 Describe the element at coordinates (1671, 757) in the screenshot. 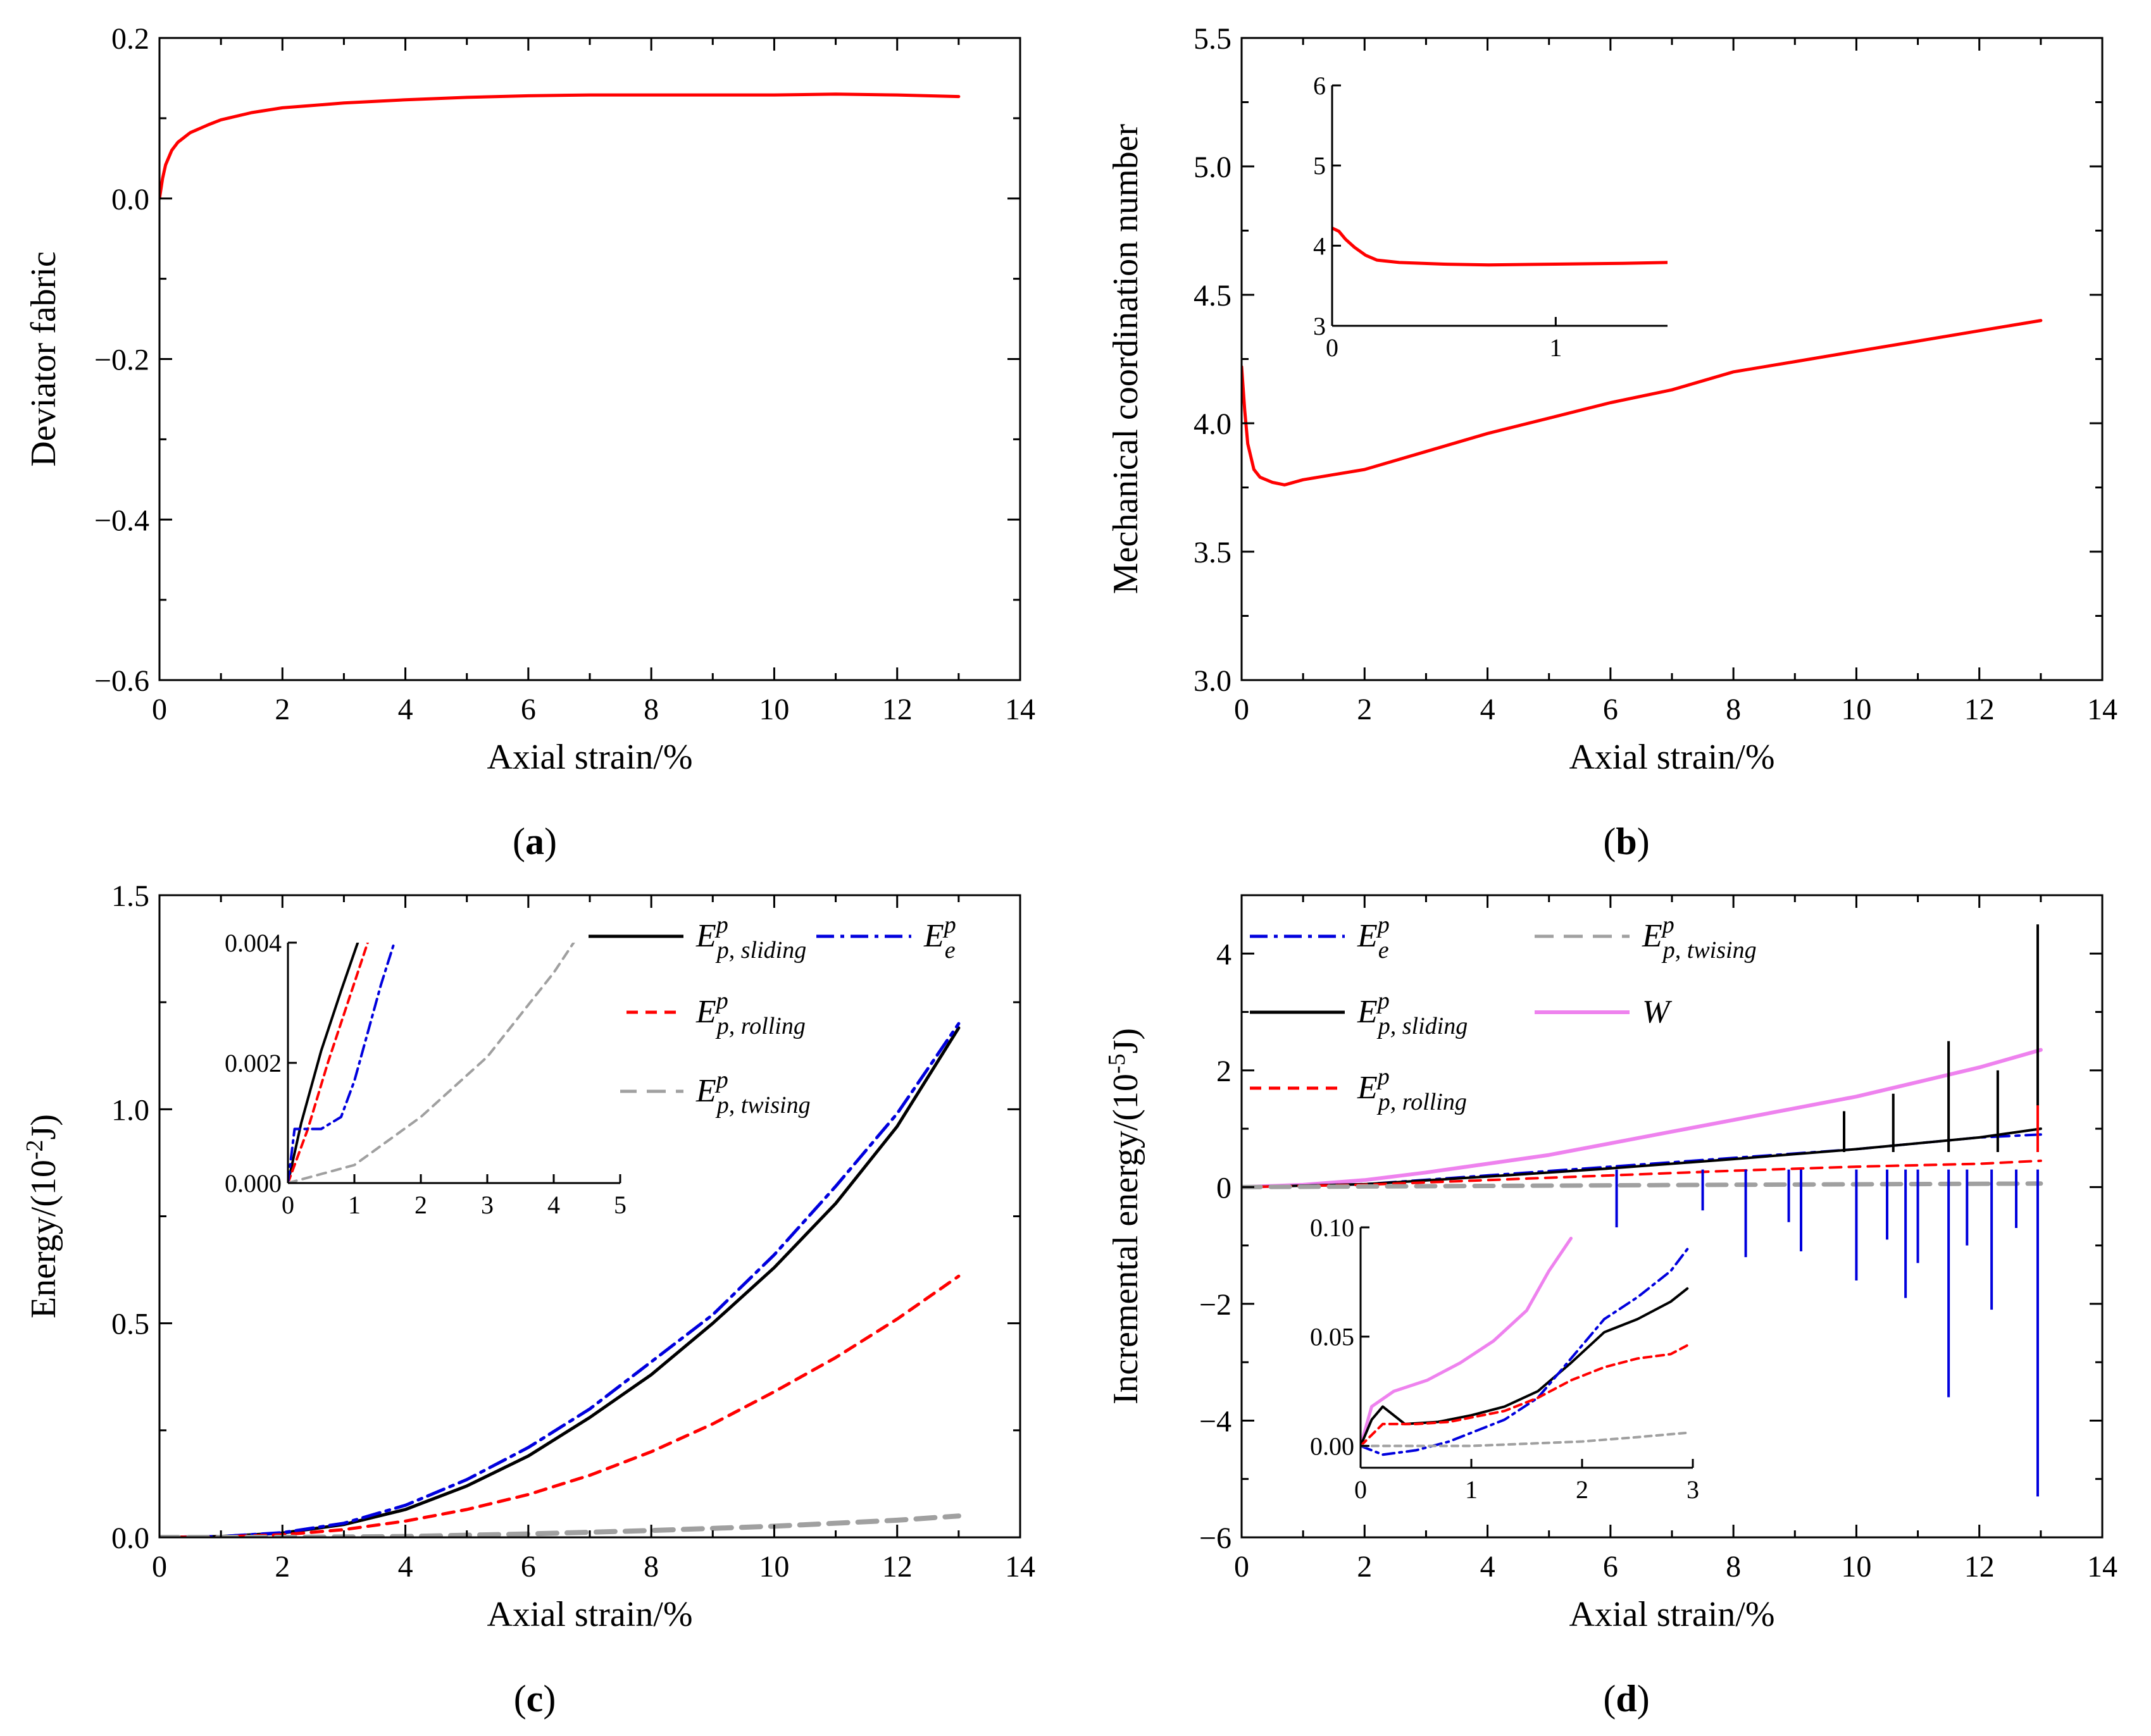

I see `panel-b-xlabel: Axial strain/%` at that location.